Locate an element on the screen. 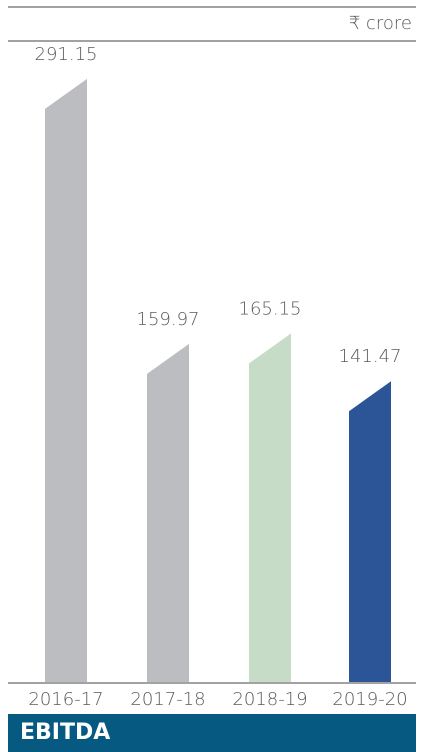  value-label: 165.15 is located at coordinates (270, 308).